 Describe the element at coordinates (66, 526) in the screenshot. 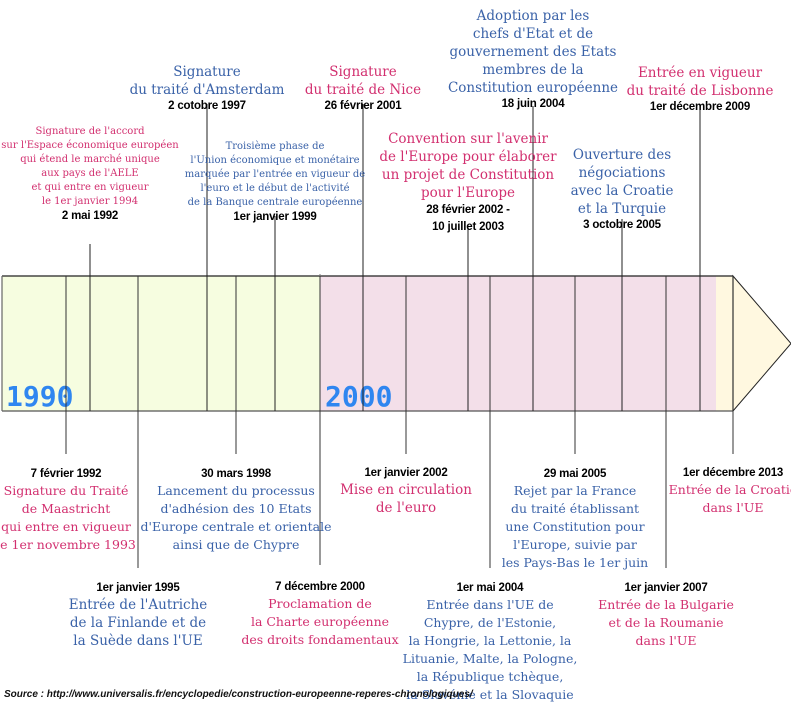

I see `event-description-line: qui entre en vigueur` at that location.